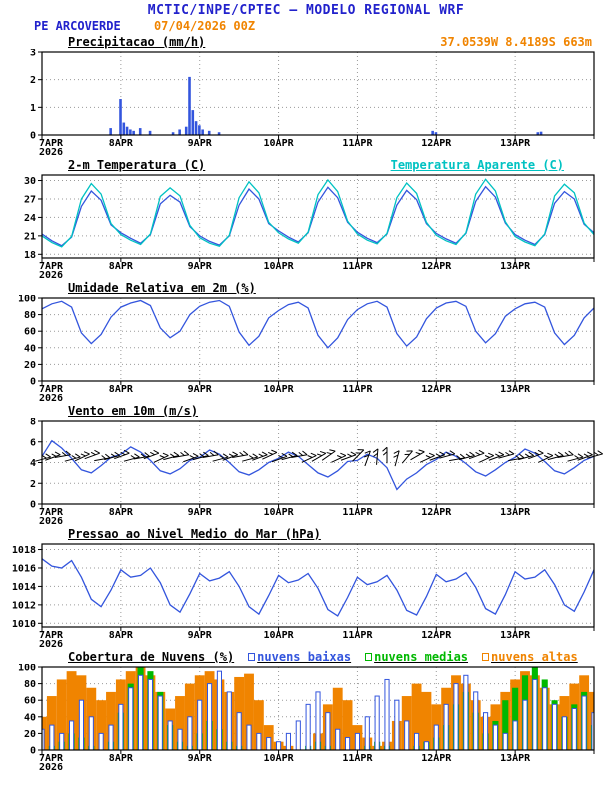  Describe the element at coordinates (30, 199) in the screenshot. I see `svg-text: 27` at that location.